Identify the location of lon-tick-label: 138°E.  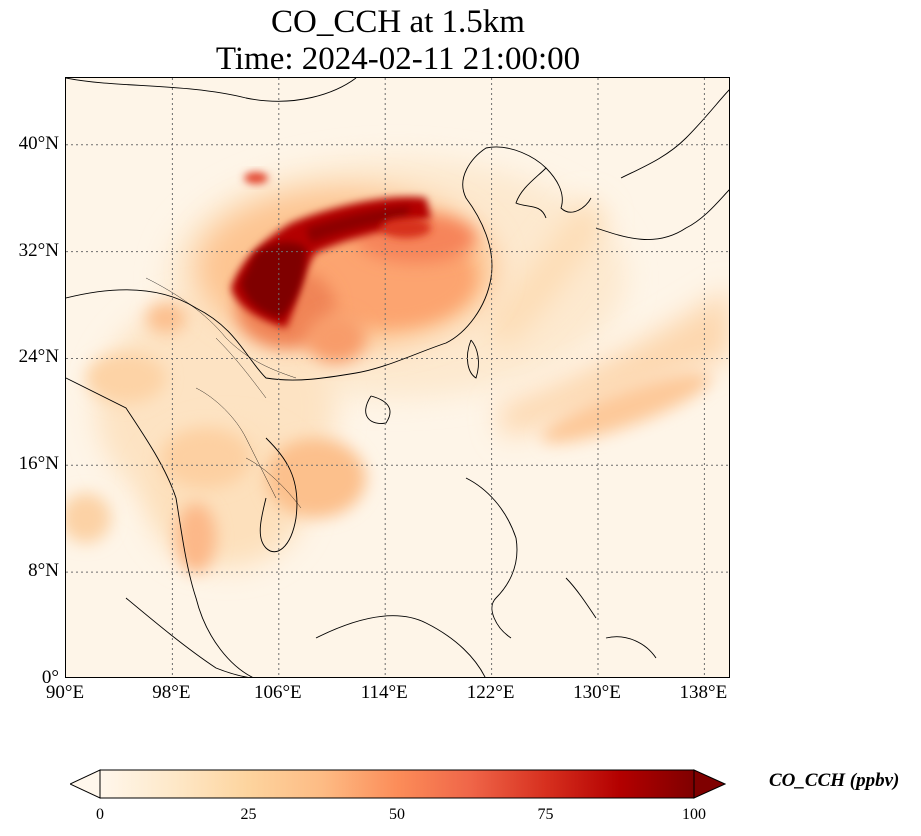
(703, 692).